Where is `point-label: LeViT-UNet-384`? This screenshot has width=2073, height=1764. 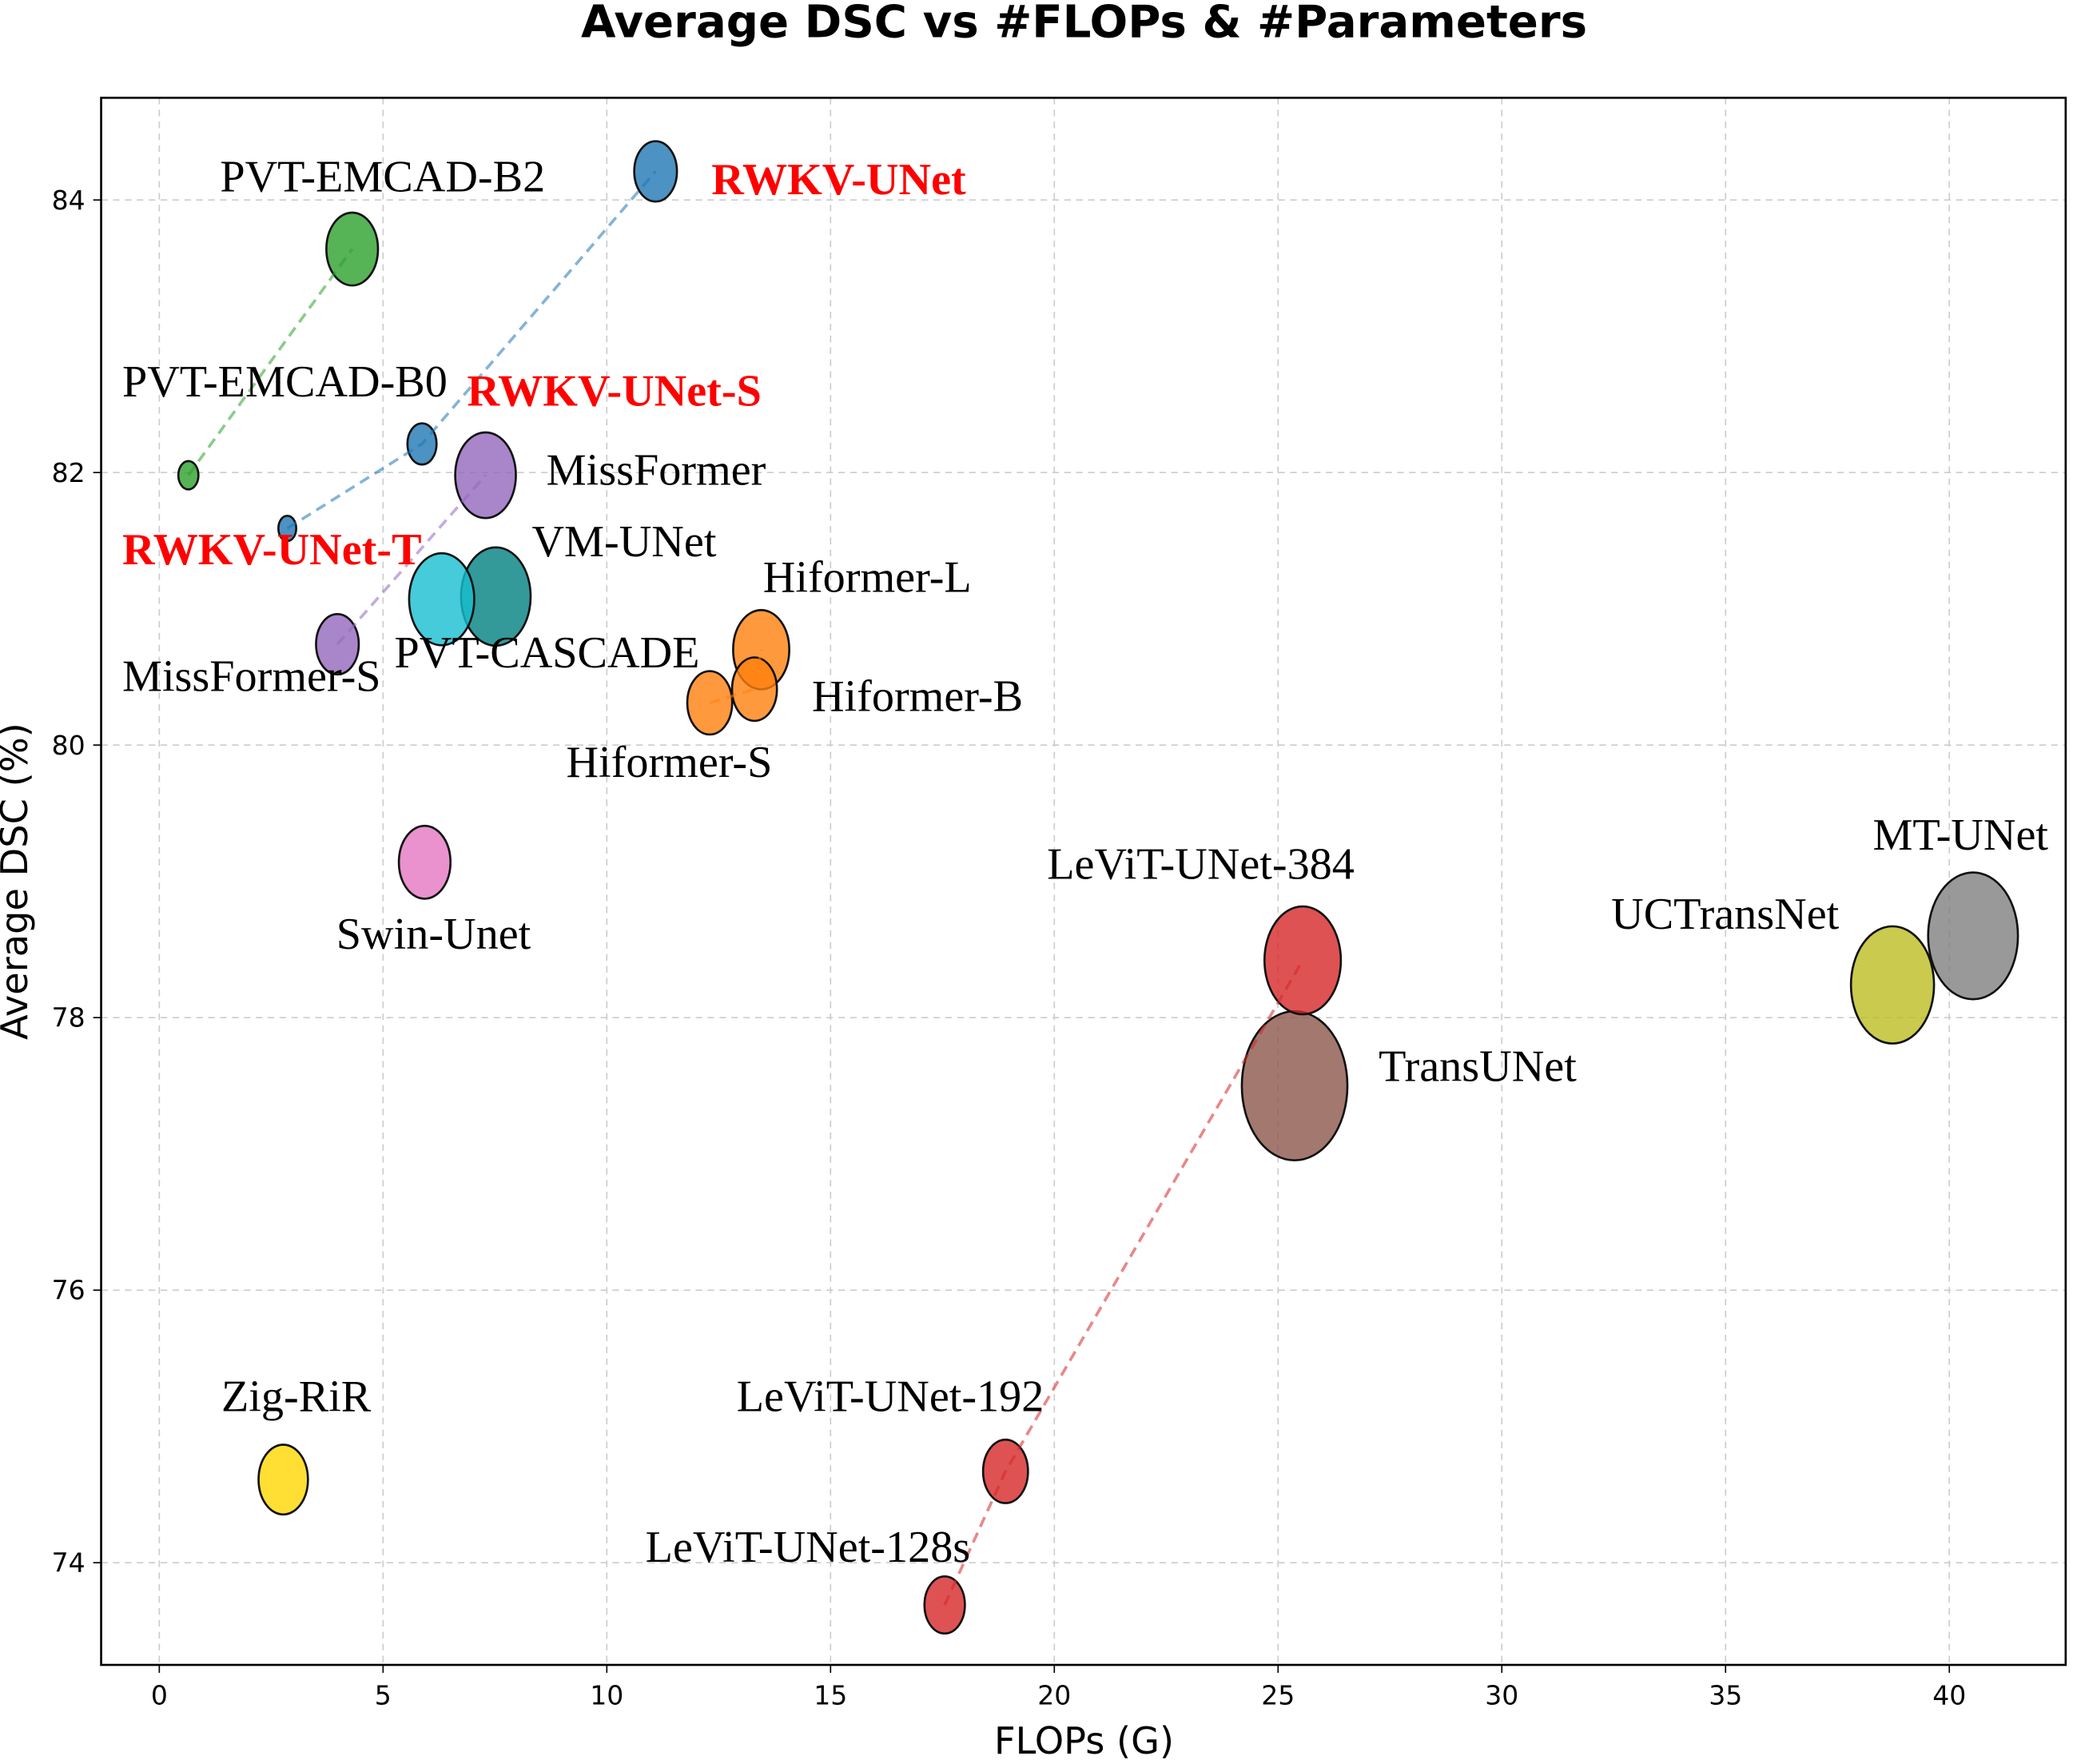
point-label: LeViT-UNet-384 is located at coordinates (1201, 864).